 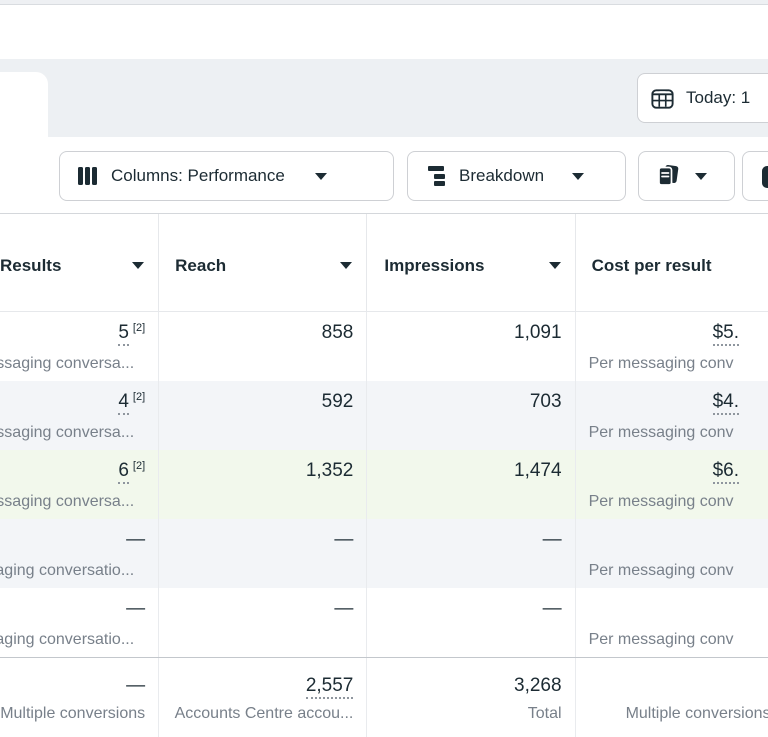 What do you see at coordinates (262, 346) in the screenshot?
I see `cell-reach: 858` at bounding box center [262, 346].